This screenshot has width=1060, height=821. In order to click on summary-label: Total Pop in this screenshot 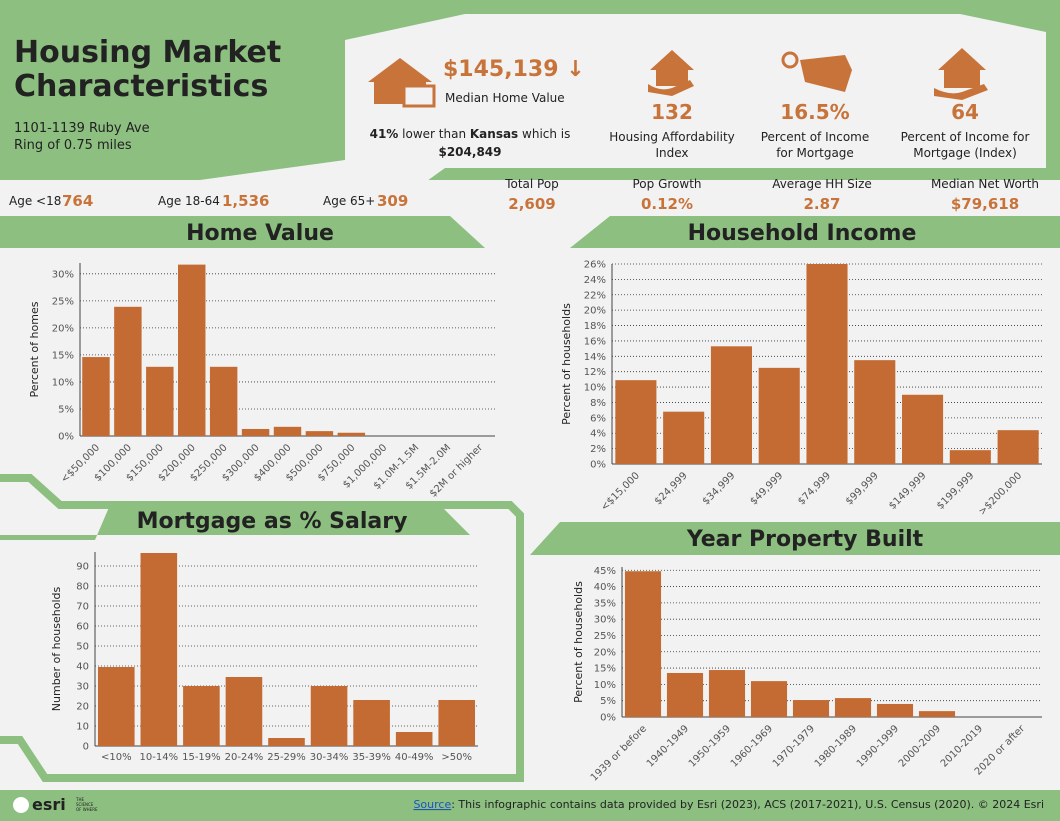, I will do `click(531, 184)`.